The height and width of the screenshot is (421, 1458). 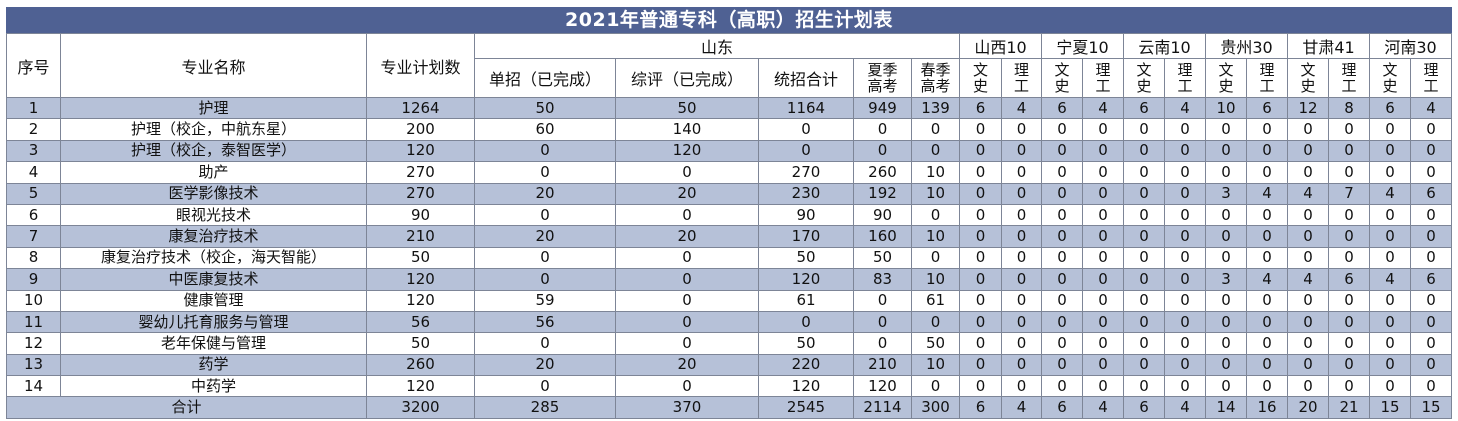 I want to click on cell-seq: 7, so click(x=33, y=236).